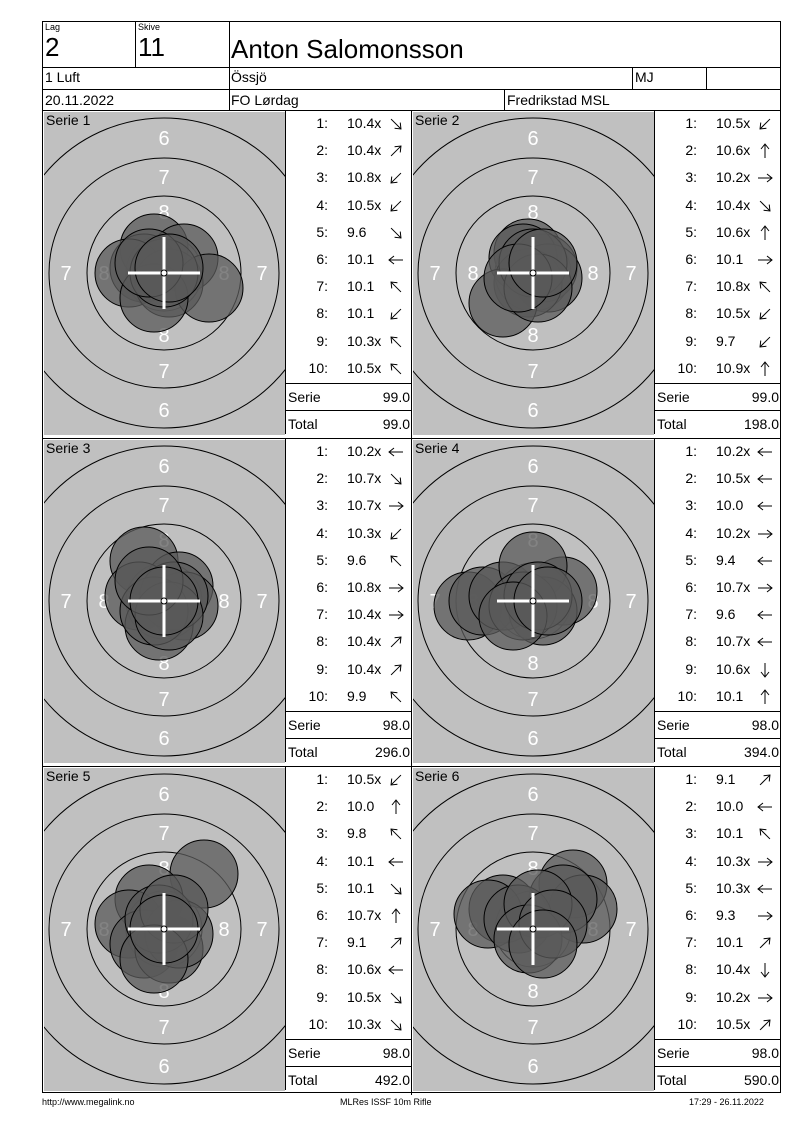 Image resolution: width=800 pixels, height=1130 pixels. What do you see at coordinates (733, 286) in the screenshot?
I see `shot-score: 10.8x` at bounding box center [733, 286].